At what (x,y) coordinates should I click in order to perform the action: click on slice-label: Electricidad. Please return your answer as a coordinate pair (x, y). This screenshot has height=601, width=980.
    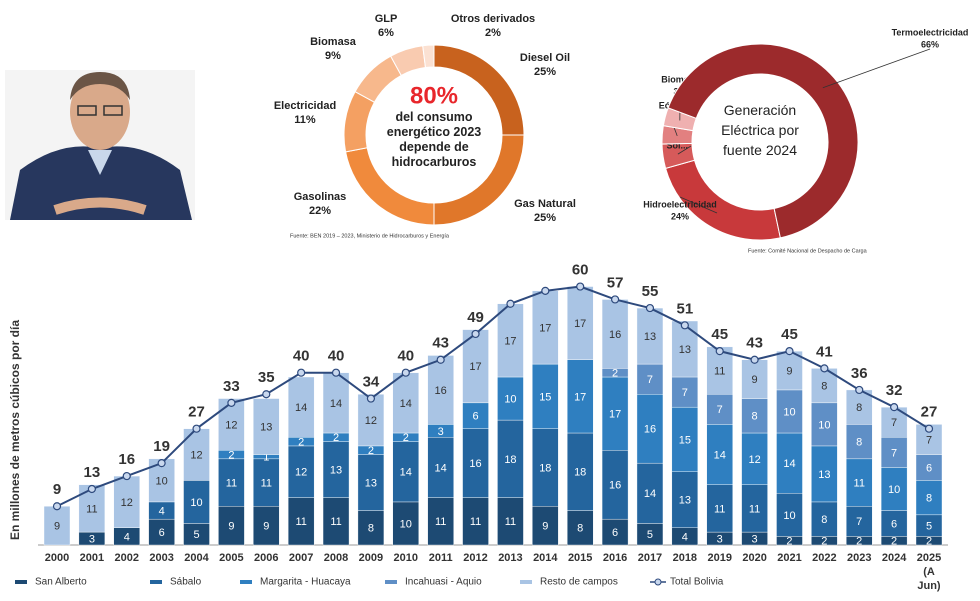
    Looking at the image, I should click on (305, 106).